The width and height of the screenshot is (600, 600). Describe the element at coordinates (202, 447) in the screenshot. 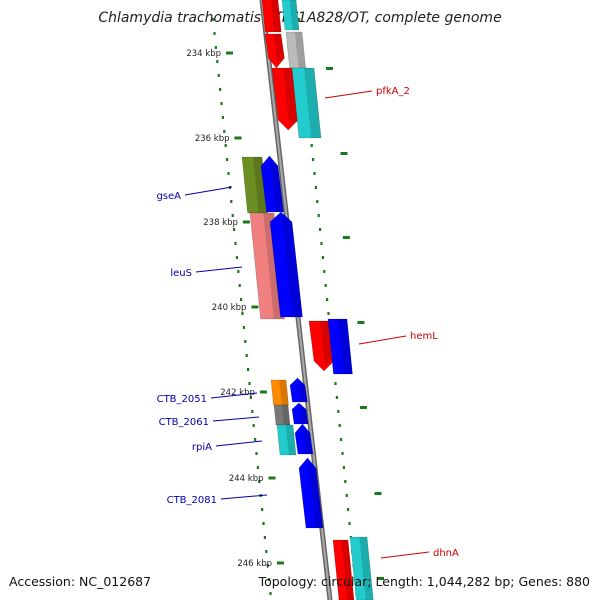

I see `gene-label-rpia: rpiA` at that location.